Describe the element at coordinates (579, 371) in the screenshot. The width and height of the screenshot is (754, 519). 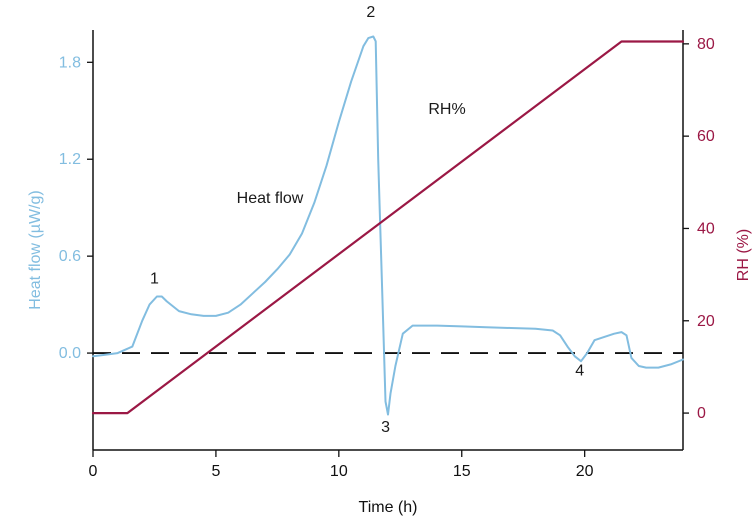
I see `annotation-label: 4` at that location.